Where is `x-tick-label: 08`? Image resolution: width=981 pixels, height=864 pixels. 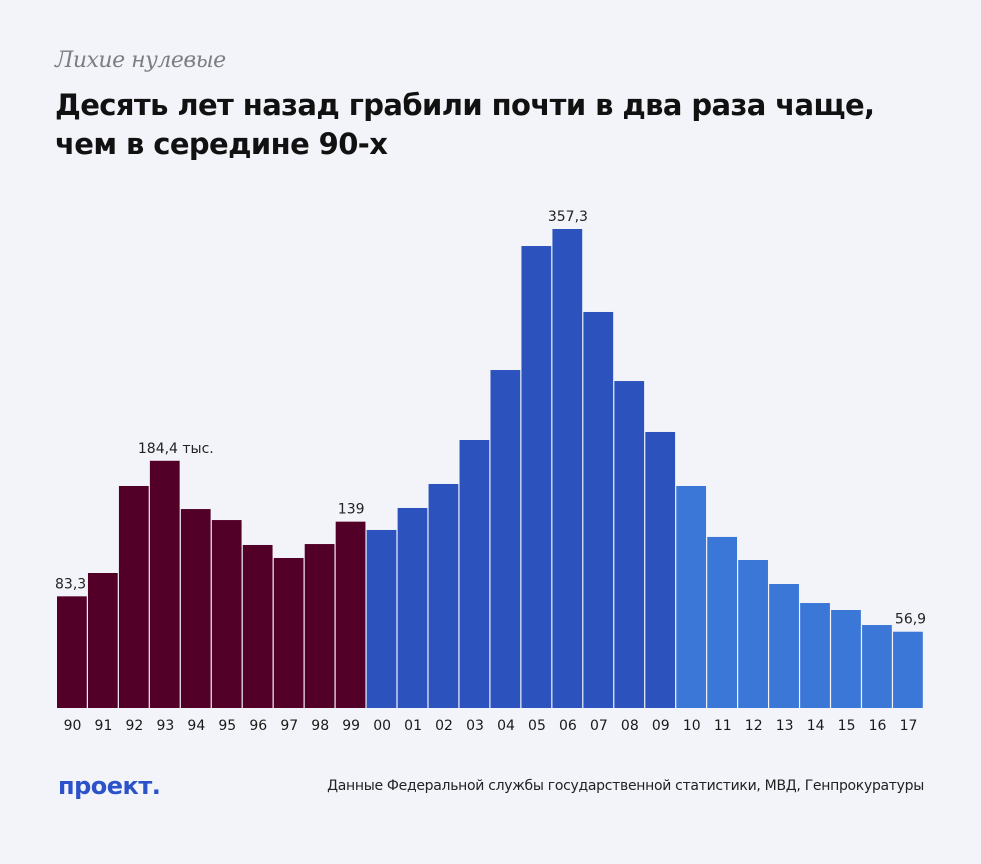 x-tick-label: 08 is located at coordinates (630, 726).